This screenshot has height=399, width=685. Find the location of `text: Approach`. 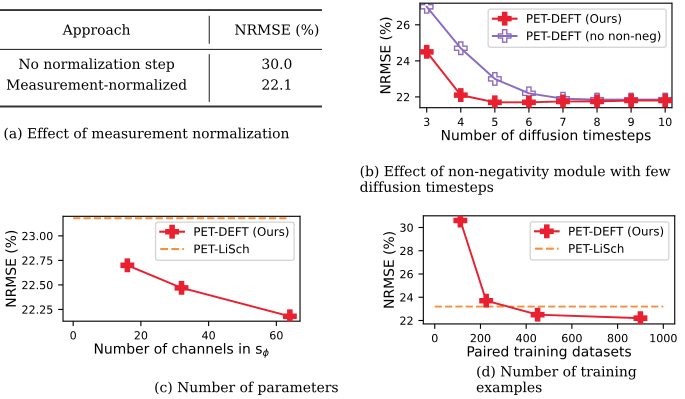

text: Approach is located at coordinates (96, 31).